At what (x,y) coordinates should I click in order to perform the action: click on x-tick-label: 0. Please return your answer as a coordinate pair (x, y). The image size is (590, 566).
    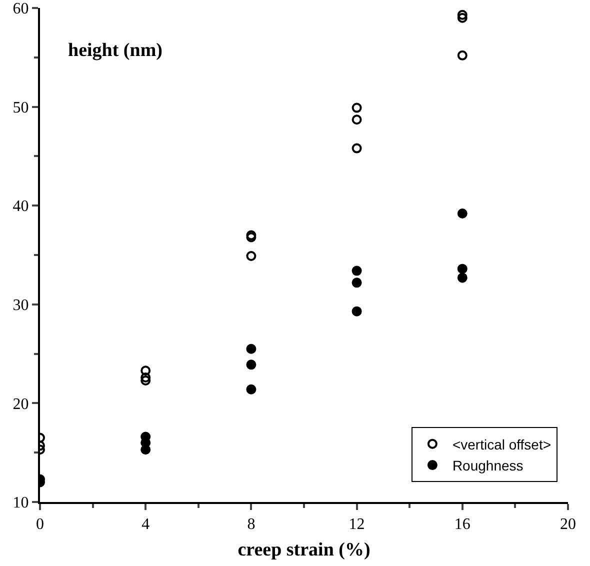
    Looking at the image, I should click on (40, 525).